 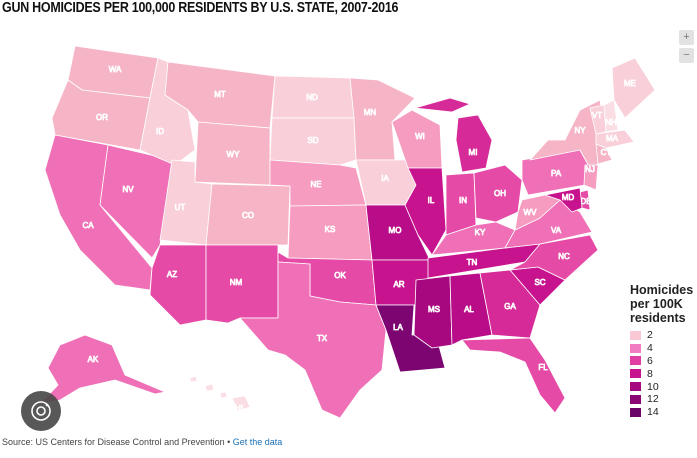 I want to click on state-la: LA, so click(x=410, y=338).